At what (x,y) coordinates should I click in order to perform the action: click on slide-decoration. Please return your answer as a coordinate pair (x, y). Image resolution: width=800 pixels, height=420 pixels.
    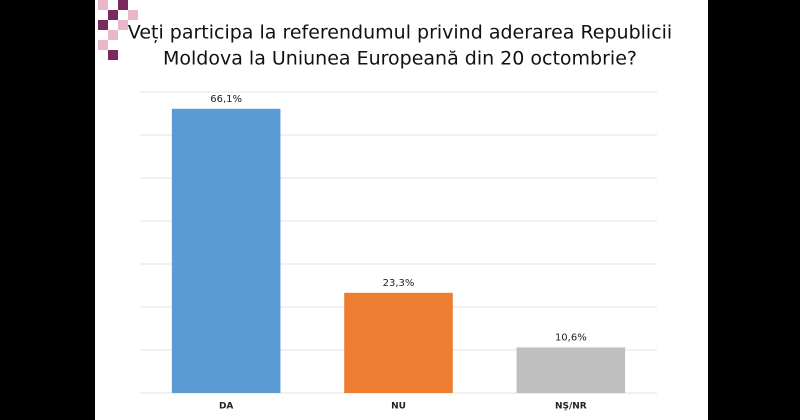
    Looking at the image, I should click on (118, 30).